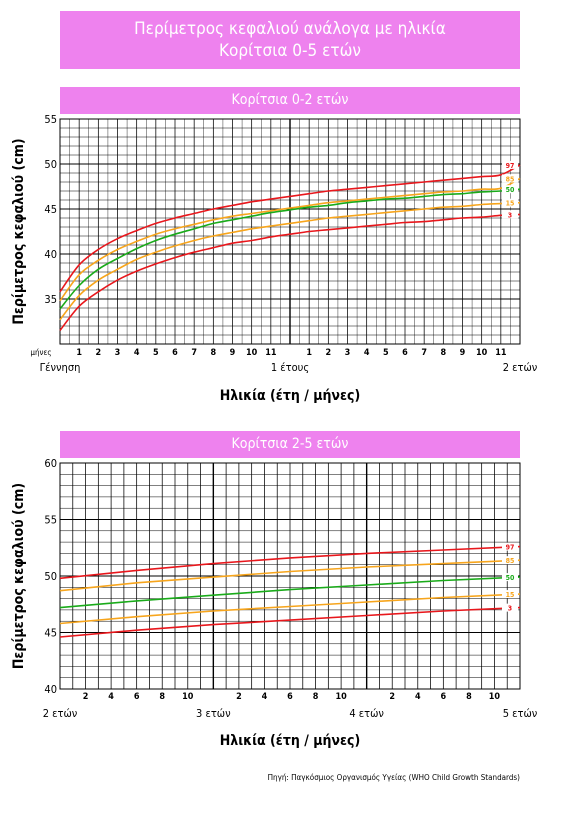  I want to click on x-year-label: 4 ετών, so click(366, 713).